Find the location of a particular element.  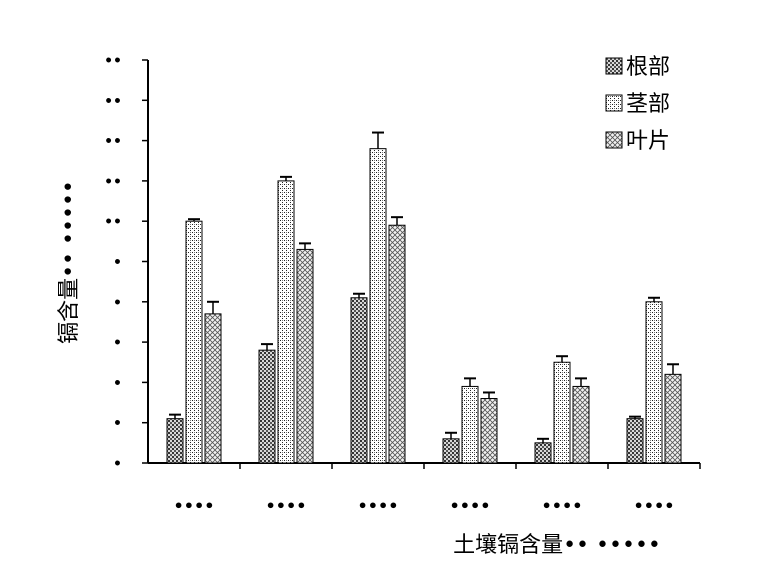

bar-叶片-6 is located at coordinates (673, 418).